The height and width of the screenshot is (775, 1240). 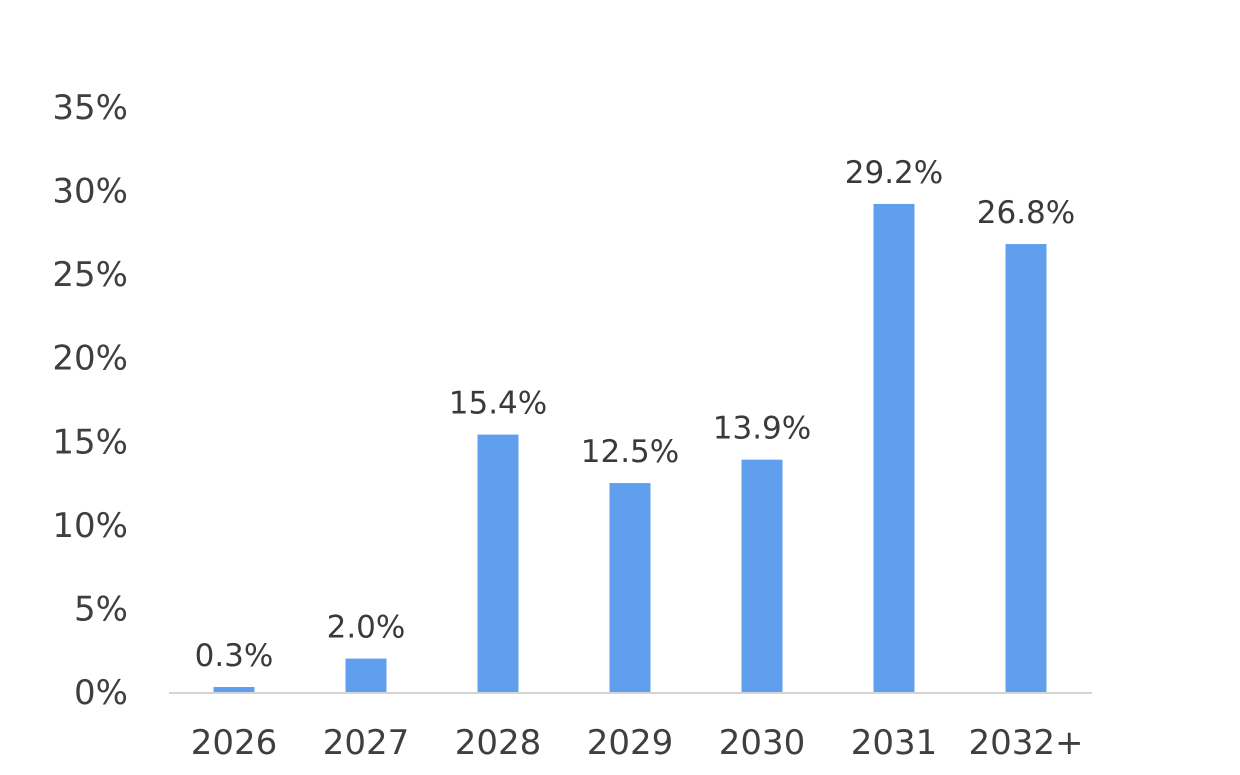 What do you see at coordinates (1026, 213) in the screenshot?
I see `data-label: 26.8%` at bounding box center [1026, 213].